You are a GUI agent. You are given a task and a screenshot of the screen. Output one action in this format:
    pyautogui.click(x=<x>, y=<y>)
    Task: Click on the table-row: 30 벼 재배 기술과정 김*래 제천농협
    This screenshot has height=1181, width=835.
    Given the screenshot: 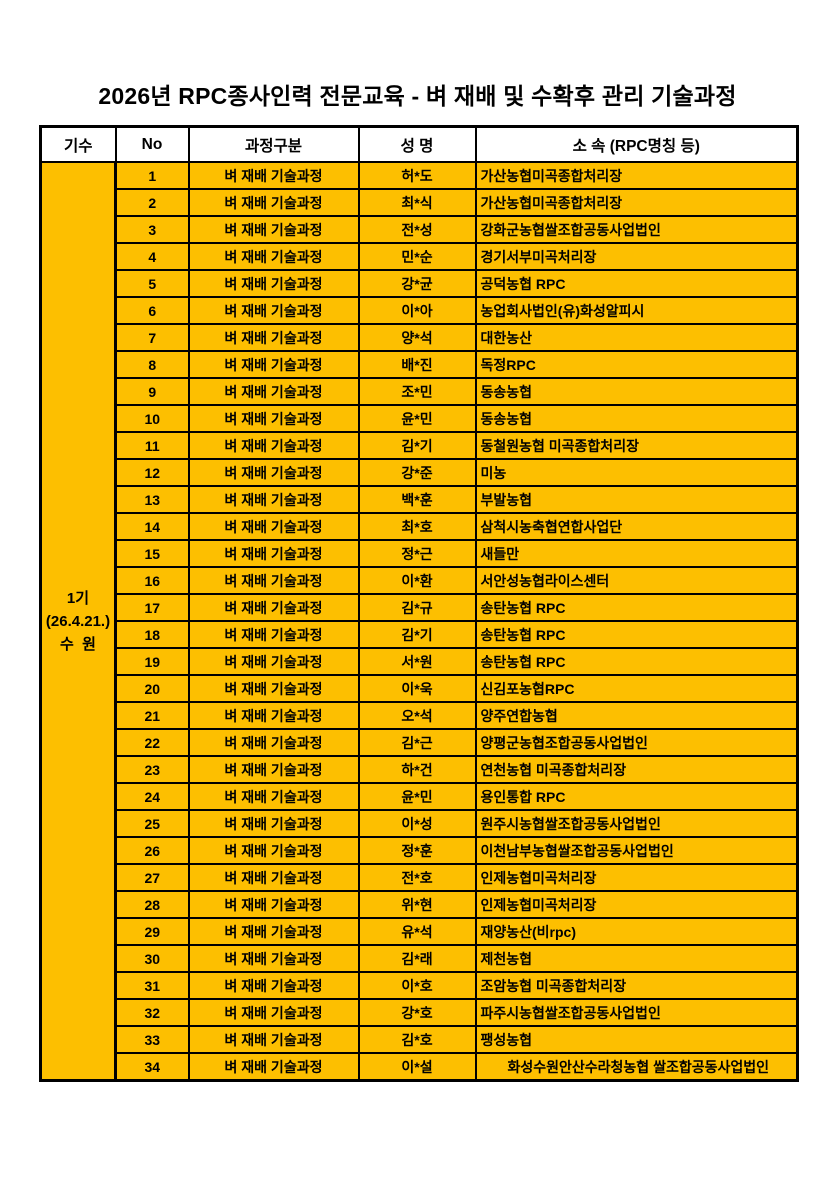 What is the action you would take?
    pyautogui.click(x=420, y=959)
    